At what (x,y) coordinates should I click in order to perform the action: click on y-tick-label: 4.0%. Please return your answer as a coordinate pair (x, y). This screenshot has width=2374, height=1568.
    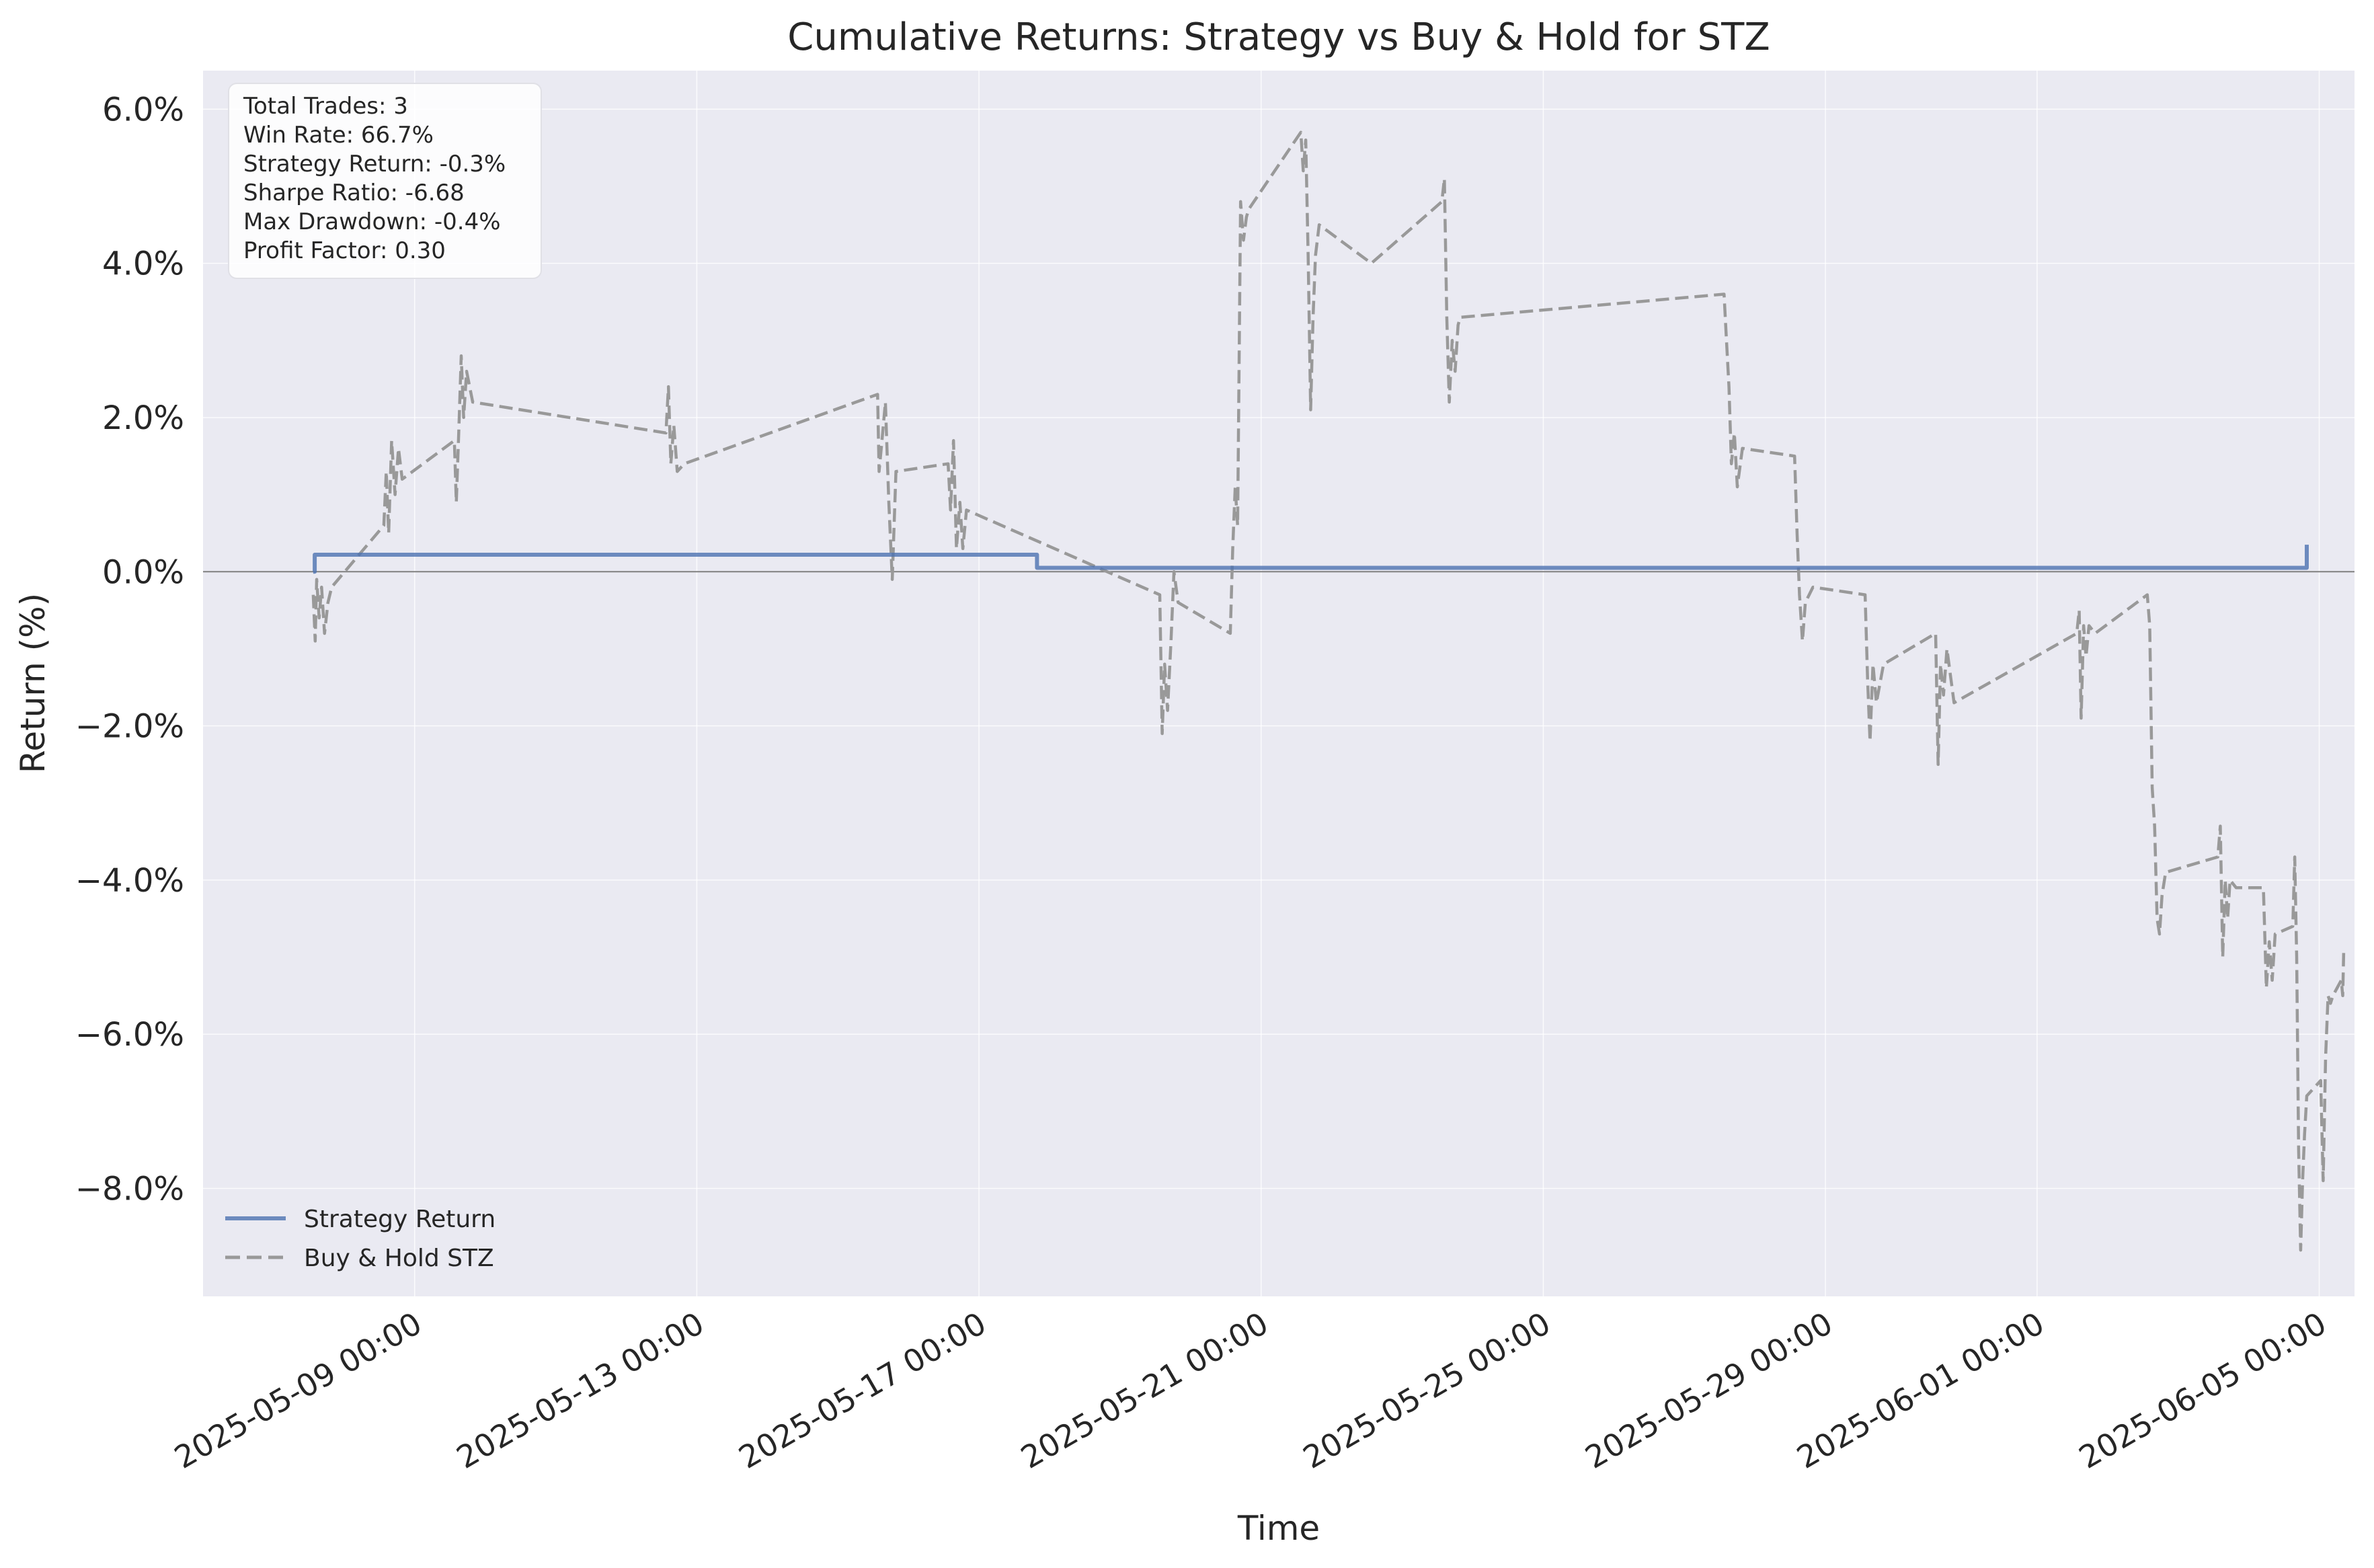
    Looking at the image, I should click on (143, 264).